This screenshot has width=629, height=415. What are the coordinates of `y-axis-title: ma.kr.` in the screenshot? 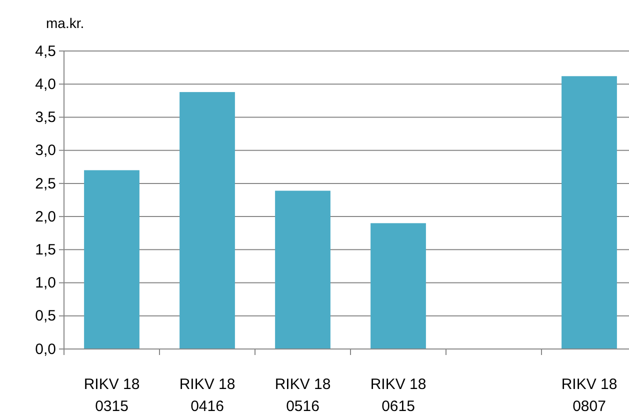 It's located at (65, 23).